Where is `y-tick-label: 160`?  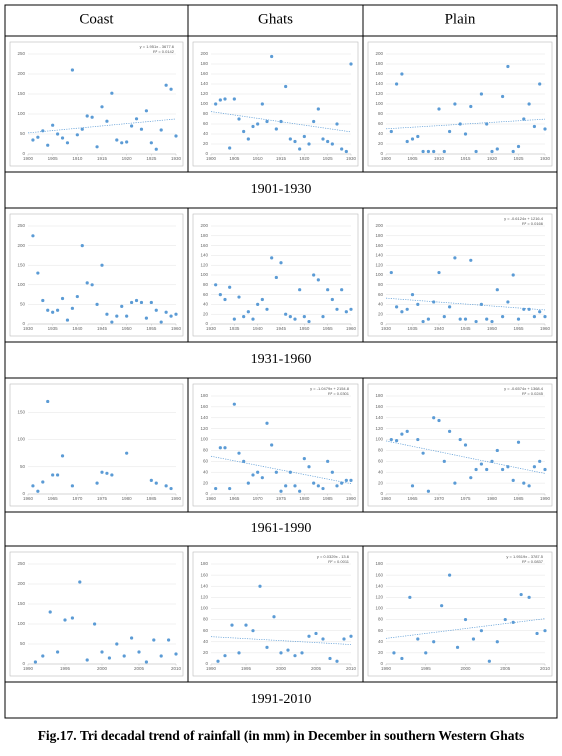 y-tick-label: 160 is located at coordinates (379, 73).